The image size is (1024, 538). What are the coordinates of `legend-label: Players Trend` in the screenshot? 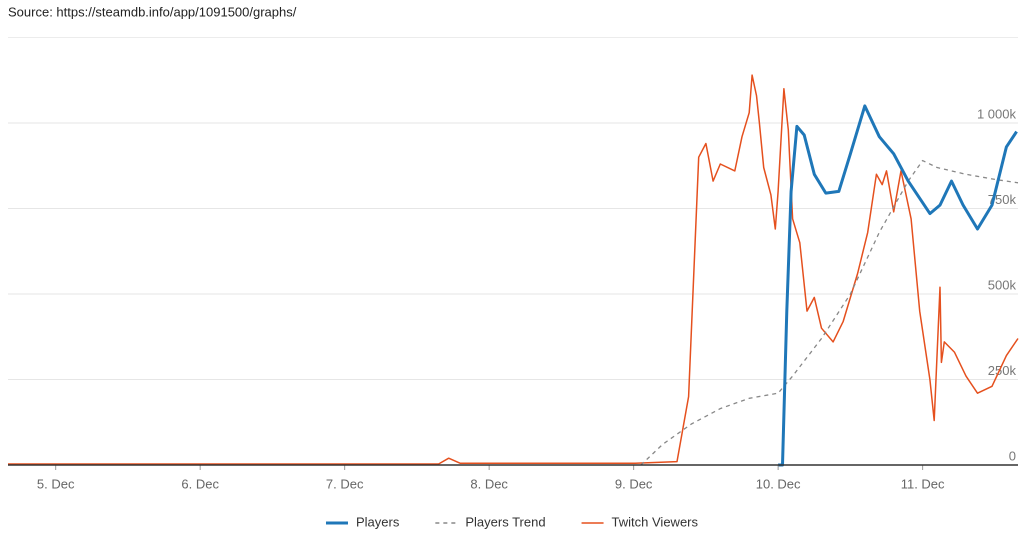 It's located at (505, 521).